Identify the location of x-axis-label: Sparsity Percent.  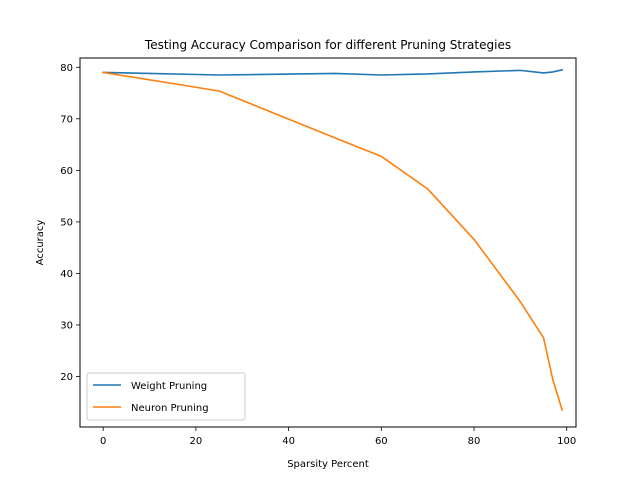
(328, 464).